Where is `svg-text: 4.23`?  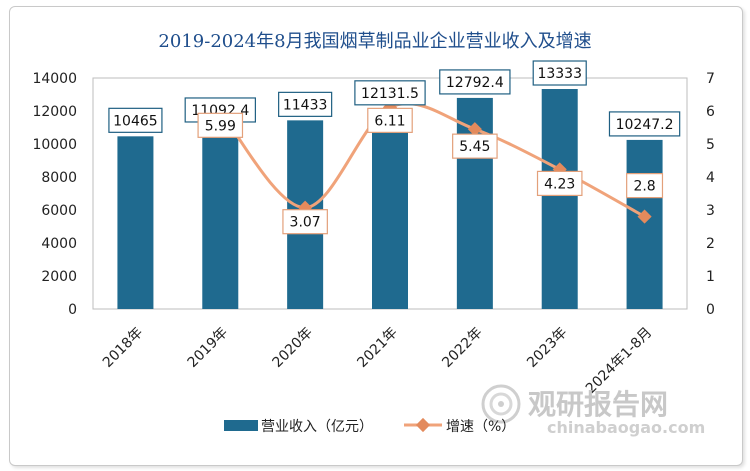
svg-text: 4.23 is located at coordinates (559, 184).